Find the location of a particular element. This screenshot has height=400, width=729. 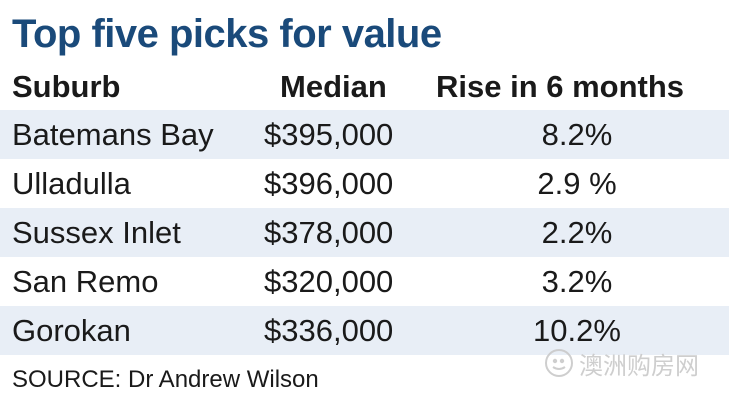

column-header-median: Median is located at coordinates (333, 86).